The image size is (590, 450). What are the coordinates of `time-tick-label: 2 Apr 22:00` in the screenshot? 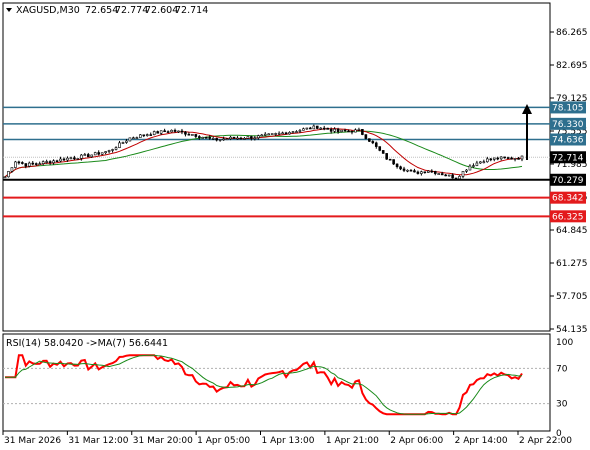 It's located at (545, 441).